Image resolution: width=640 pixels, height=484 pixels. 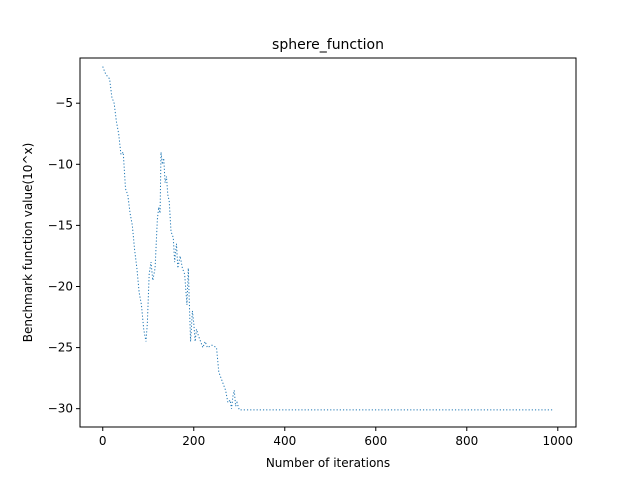 What do you see at coordinates (60, 286) in the screenshot?
I see `y-tick-label: −20` at bounding box center [60, 286].